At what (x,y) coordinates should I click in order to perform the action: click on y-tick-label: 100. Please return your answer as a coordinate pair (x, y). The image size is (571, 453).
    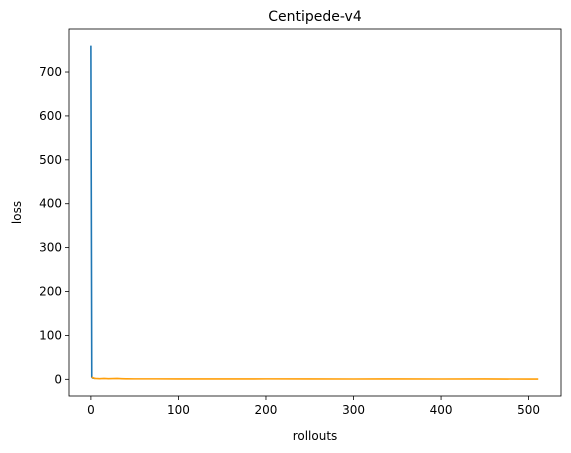
    Looking at the image, I should click on (50, 335).